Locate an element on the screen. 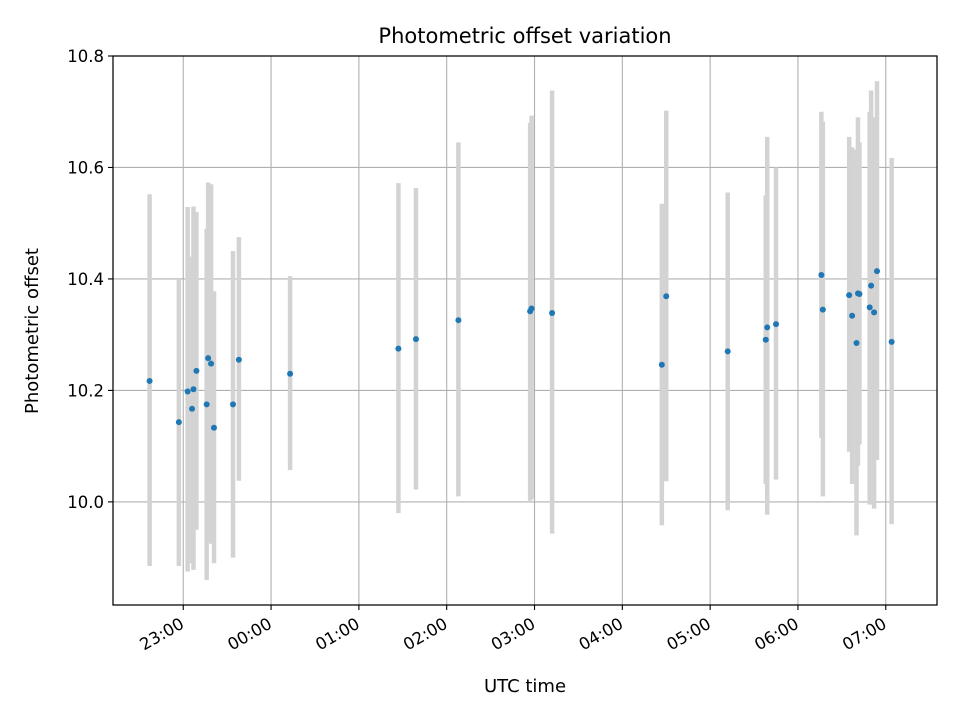 The height and width of the screenshot is (720, 960). y-tick-label: 10.0 is located at coordinates (85, 502).